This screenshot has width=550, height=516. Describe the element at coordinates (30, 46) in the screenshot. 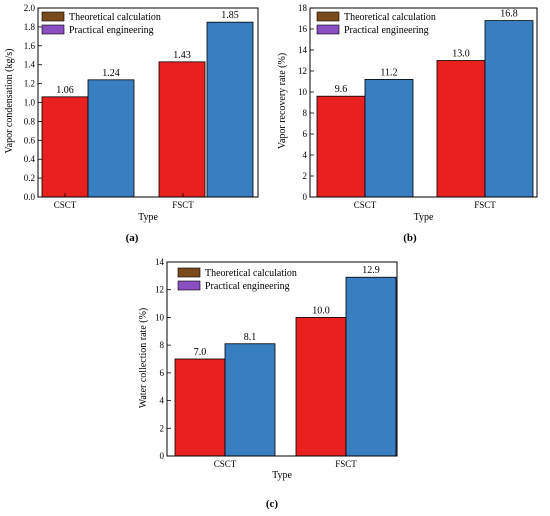

I see `y-tick-label: 1.6` at that location.